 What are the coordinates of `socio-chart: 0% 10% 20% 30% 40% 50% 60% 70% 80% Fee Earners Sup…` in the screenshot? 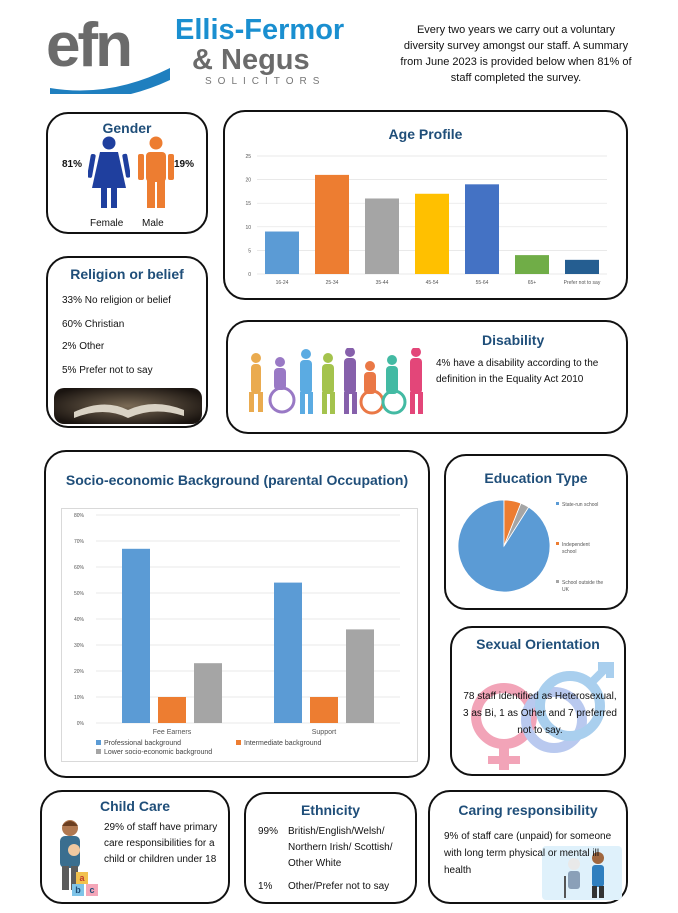 It's located at (239, 635).